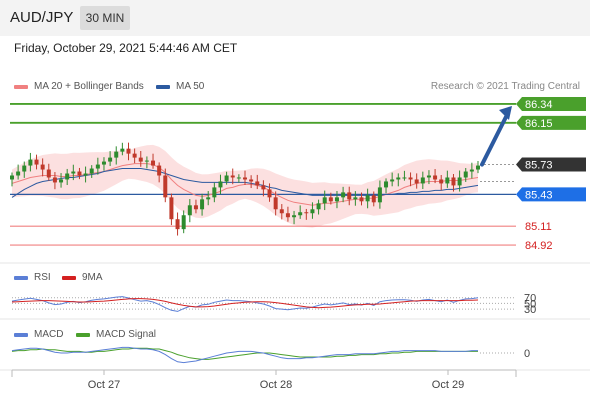 Image resolution: width=590 pixels, height=400 pixels. I want to click on macd-panel: 0, so click(270, 355).